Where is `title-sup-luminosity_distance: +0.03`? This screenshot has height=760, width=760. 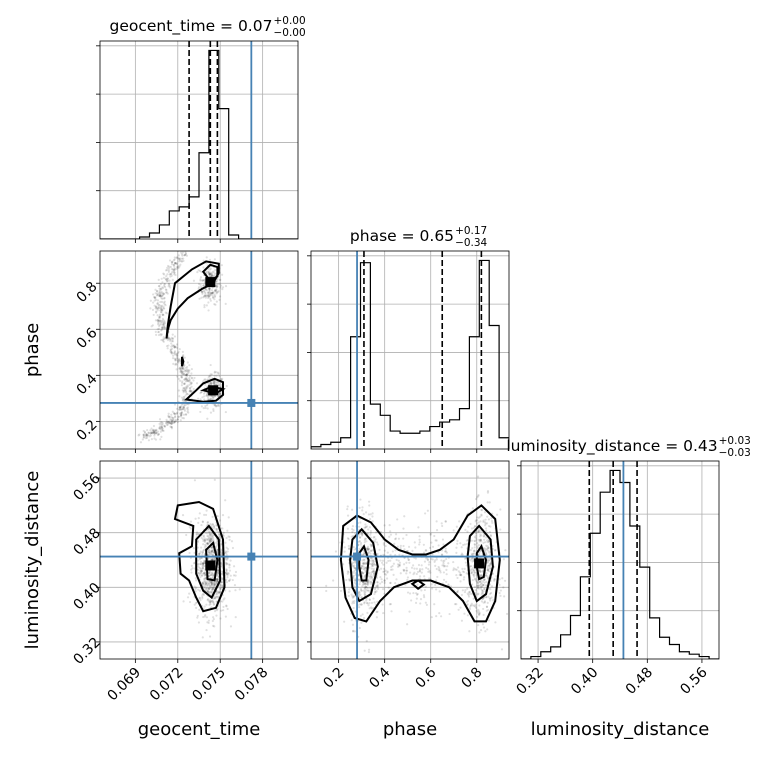
title-sup-luminosity_distance: +0.03 is located at coordinates (735, 441).